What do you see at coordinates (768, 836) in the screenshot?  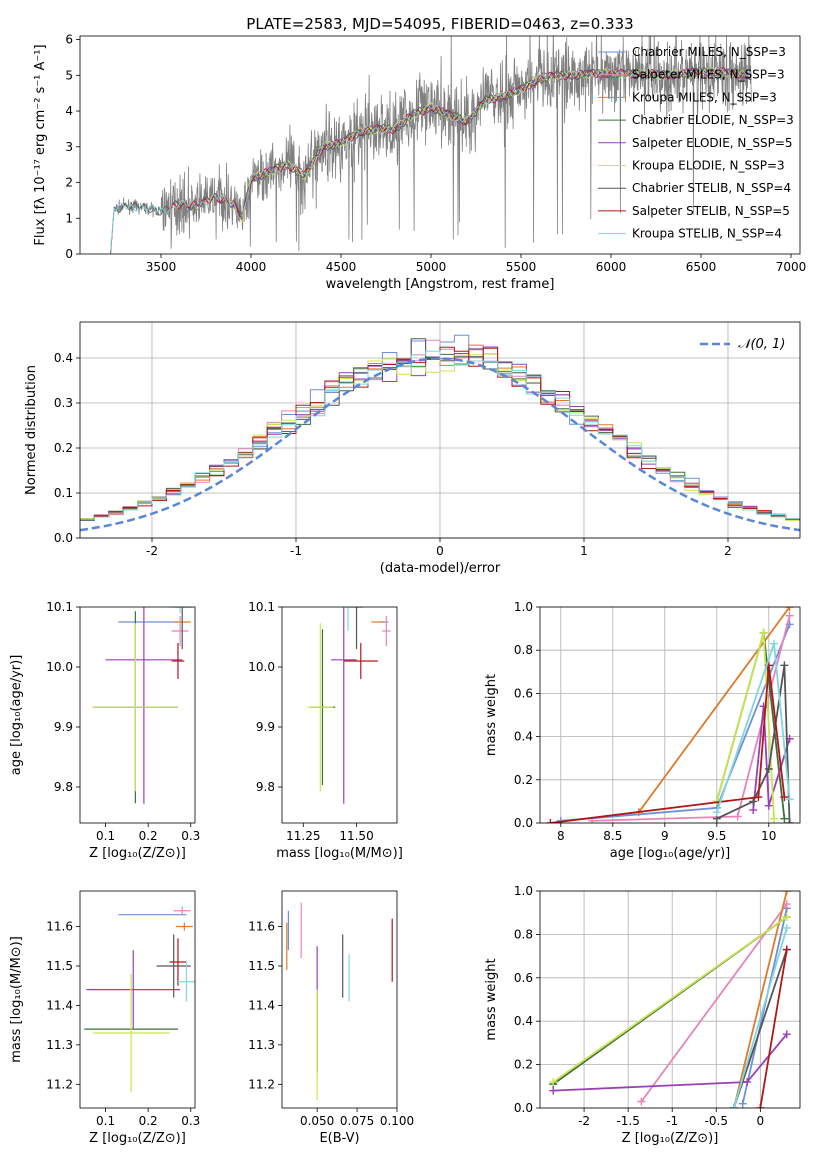 I see `x-tick-label: 10` at bounding box center [768, 836].